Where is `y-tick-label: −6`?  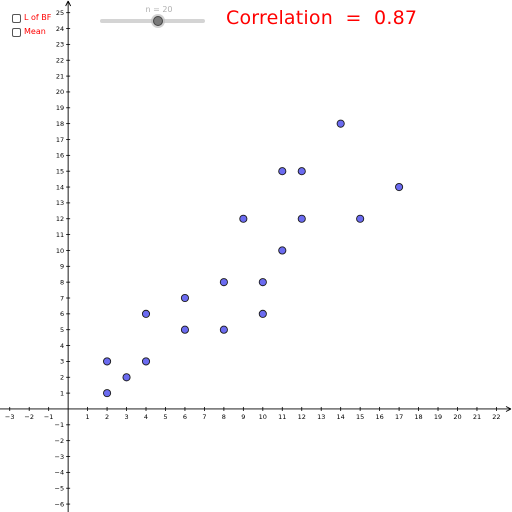 y-tick-label: −6 is located at coordinates (60, 504).